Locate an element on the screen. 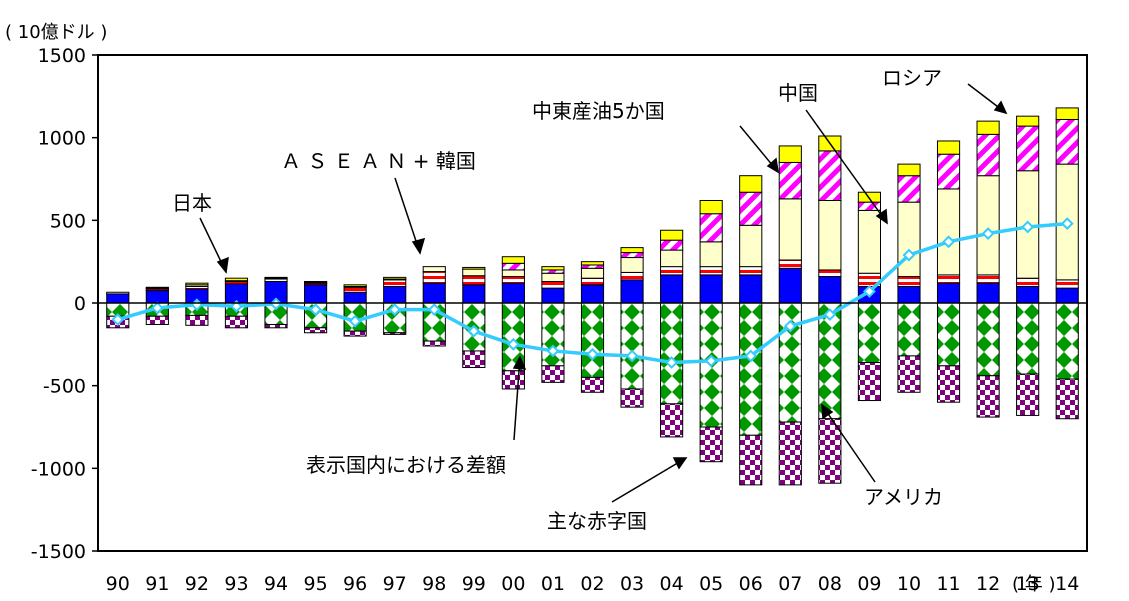 The image size is (1129, 601). x-tick-label: 11 is located at coordinates (948, 584).